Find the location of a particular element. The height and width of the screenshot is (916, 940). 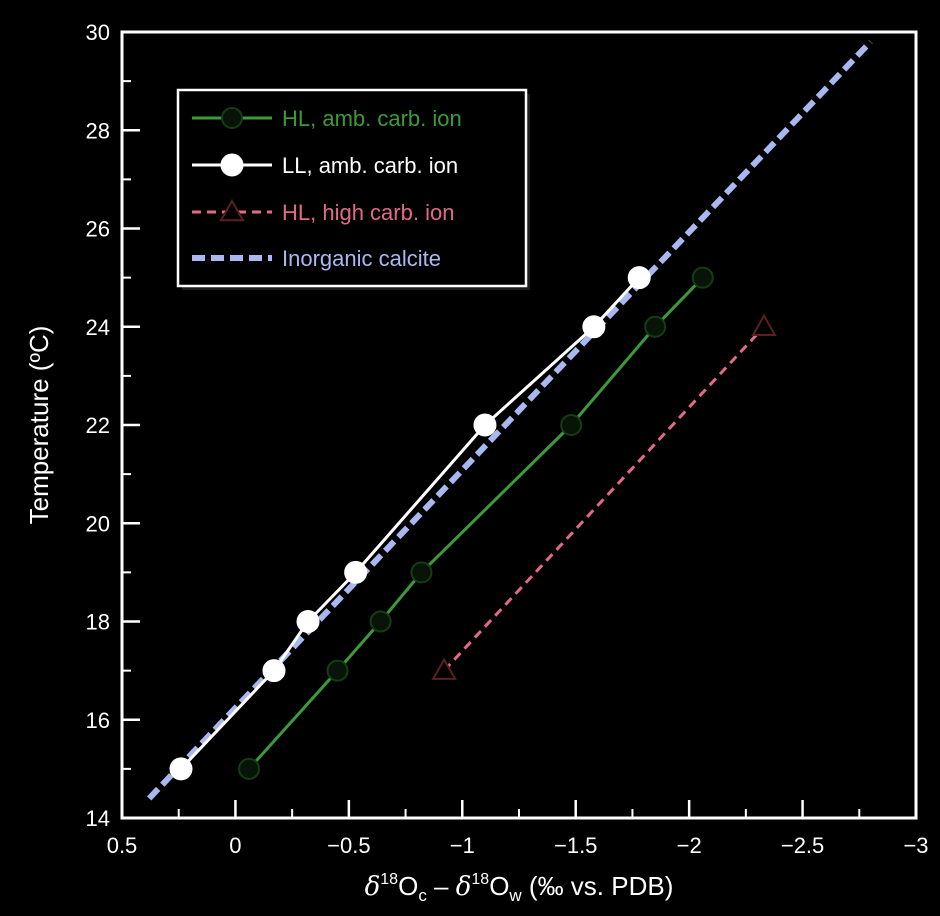

x-ticks: 0.5 0 −0.5 −1 −1.5 −2 −2.5 −3 is located at coordinates (518, 829).